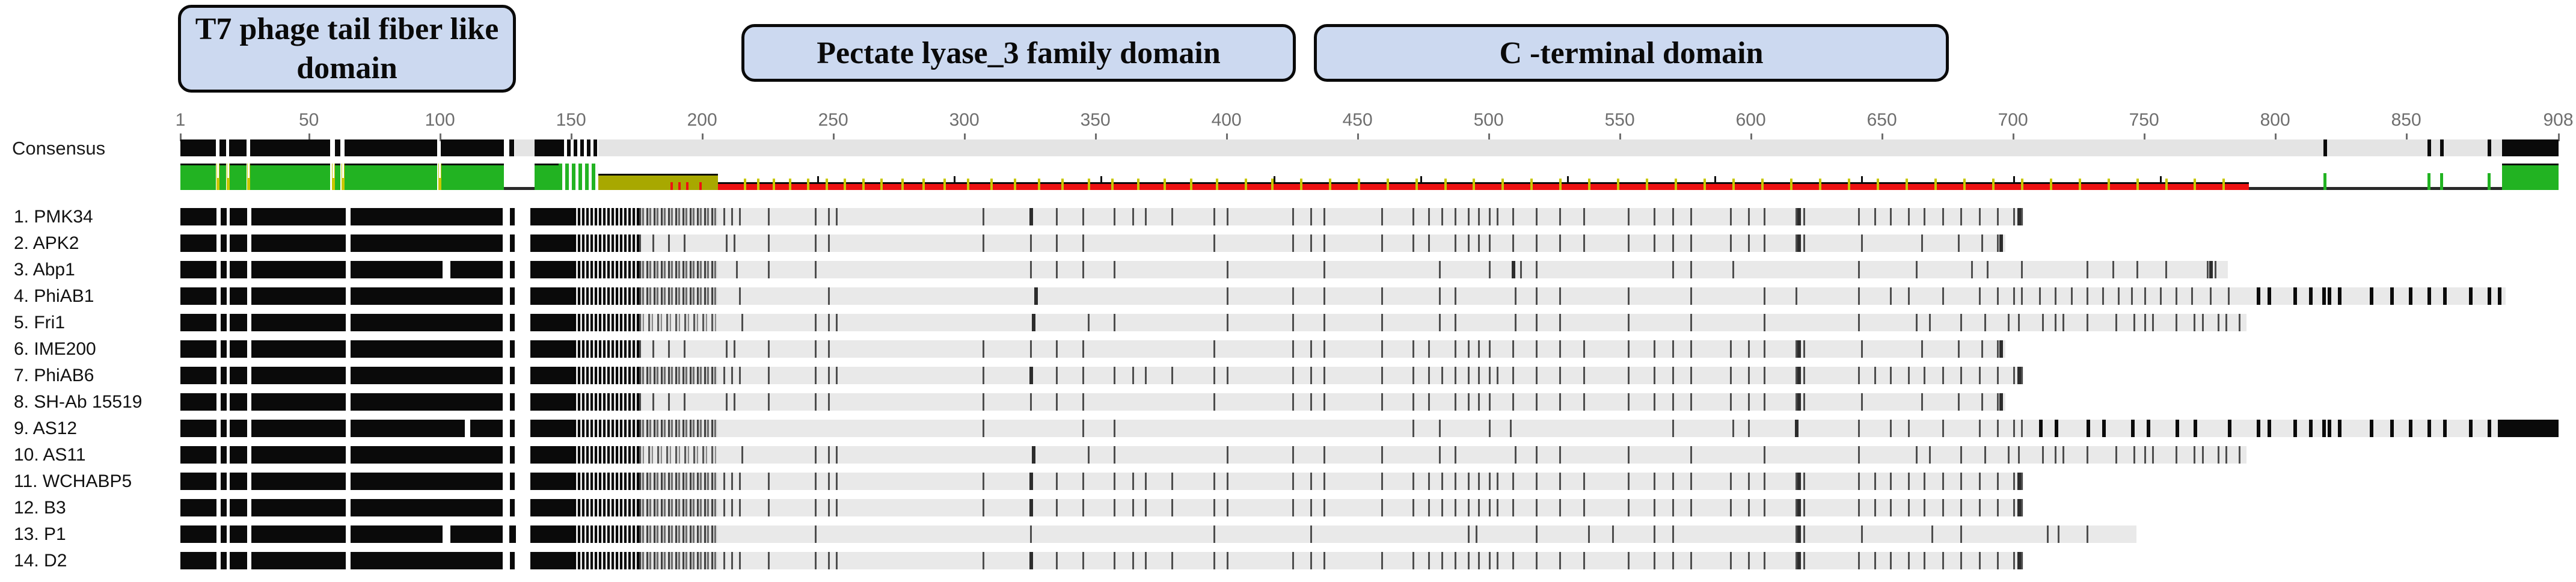 Image resolution: width=2576 pixels, height=582 pixels. What do you see at coordinates (218, 171) in the screenshot?
I see `identity-gap-notch-white` at bounding box center [218, 171].